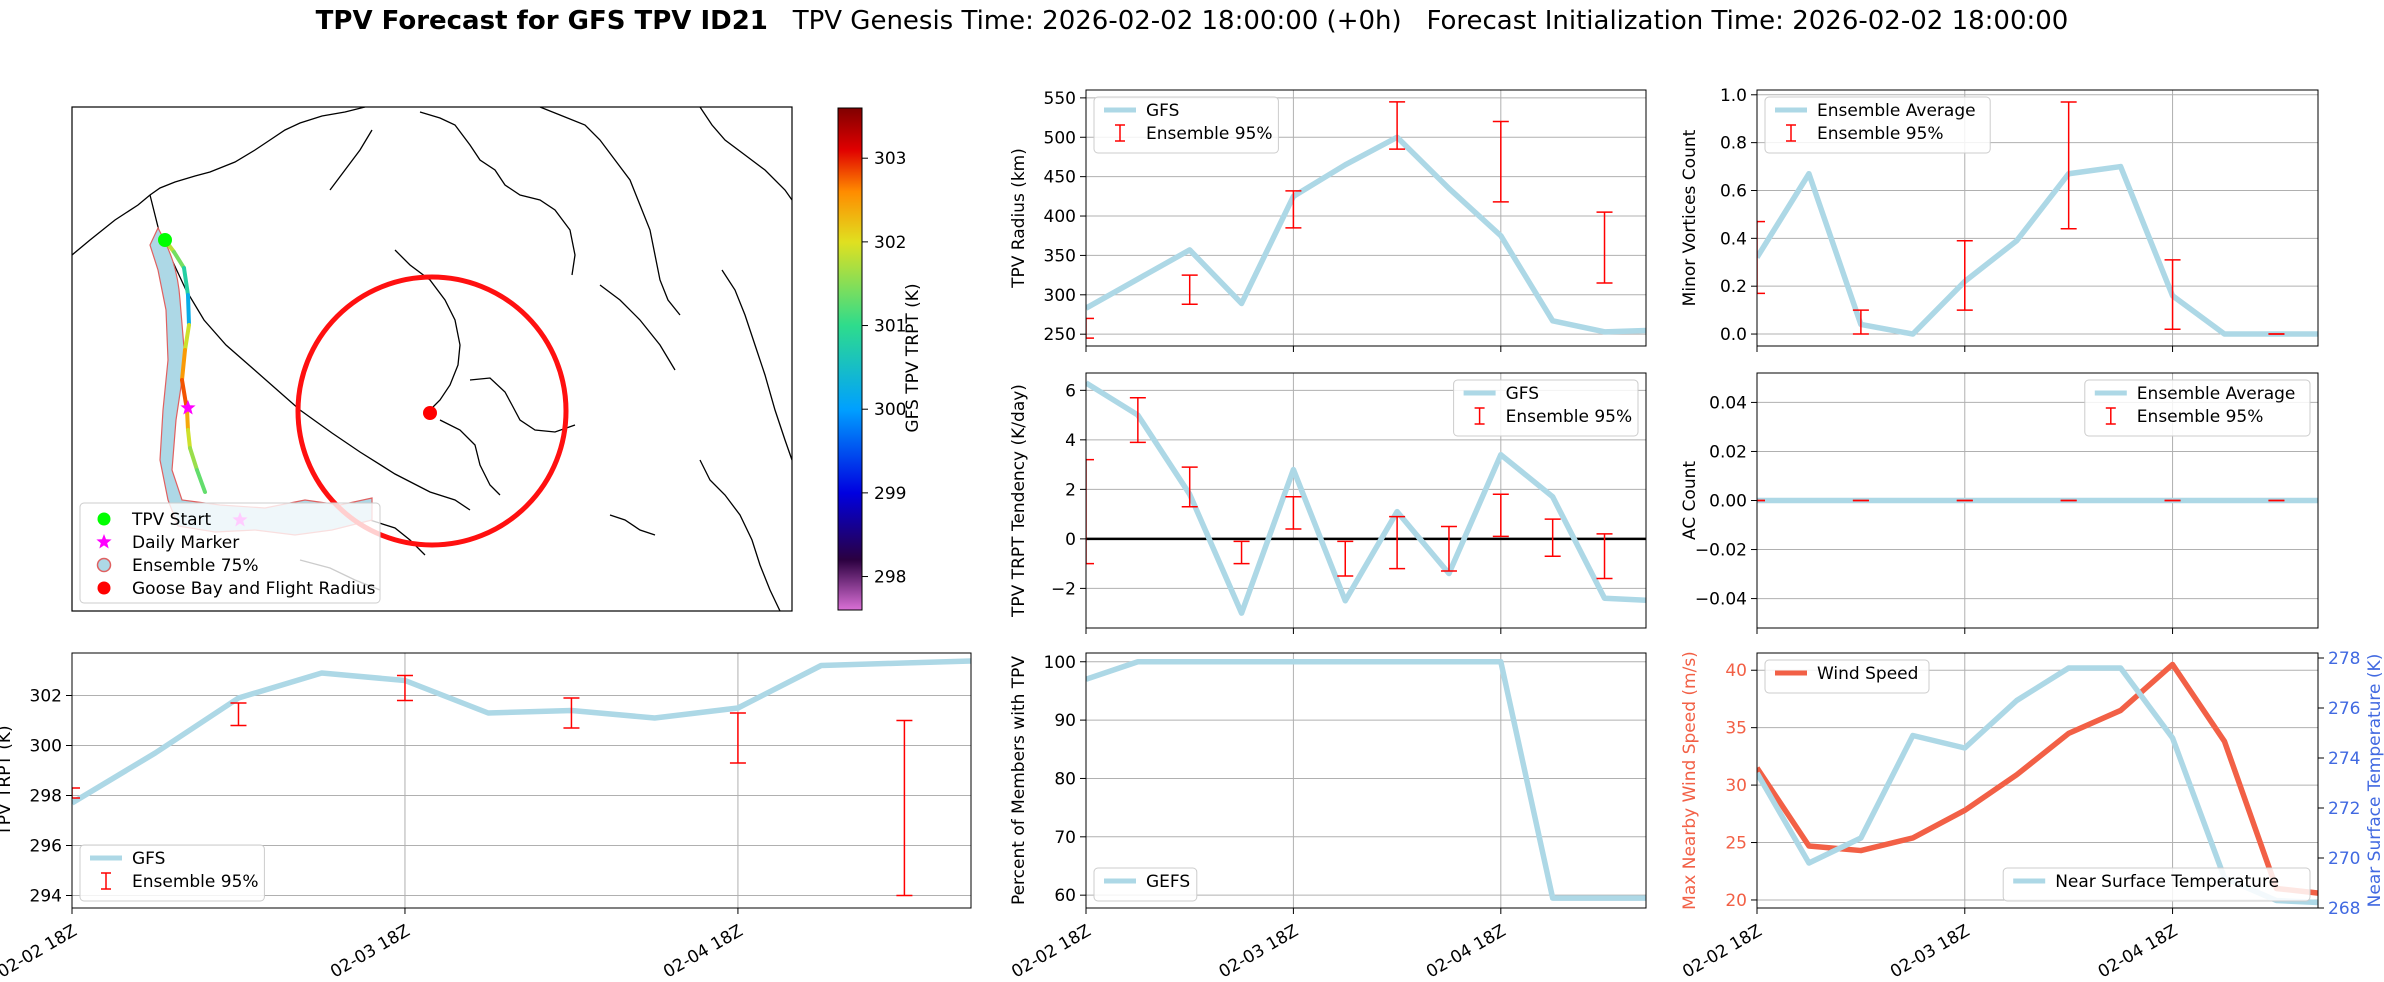 The width and height of the screenshot is (2384, 982). Describe the element at coordinates (890, 327) in the screenshot. I see `colorbar-tick-label: 301` at that location.